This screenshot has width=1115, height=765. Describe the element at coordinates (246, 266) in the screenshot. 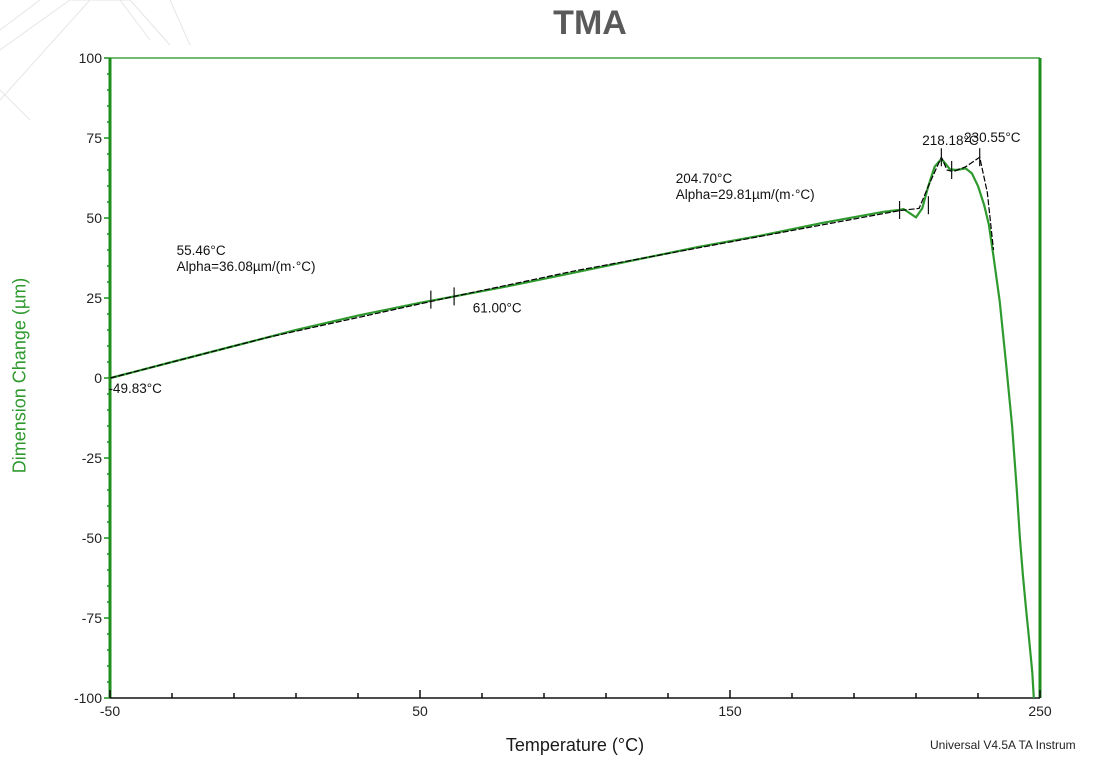

I see `annotation-text: Alpha=36.08µm/(m·°C)` at that location.